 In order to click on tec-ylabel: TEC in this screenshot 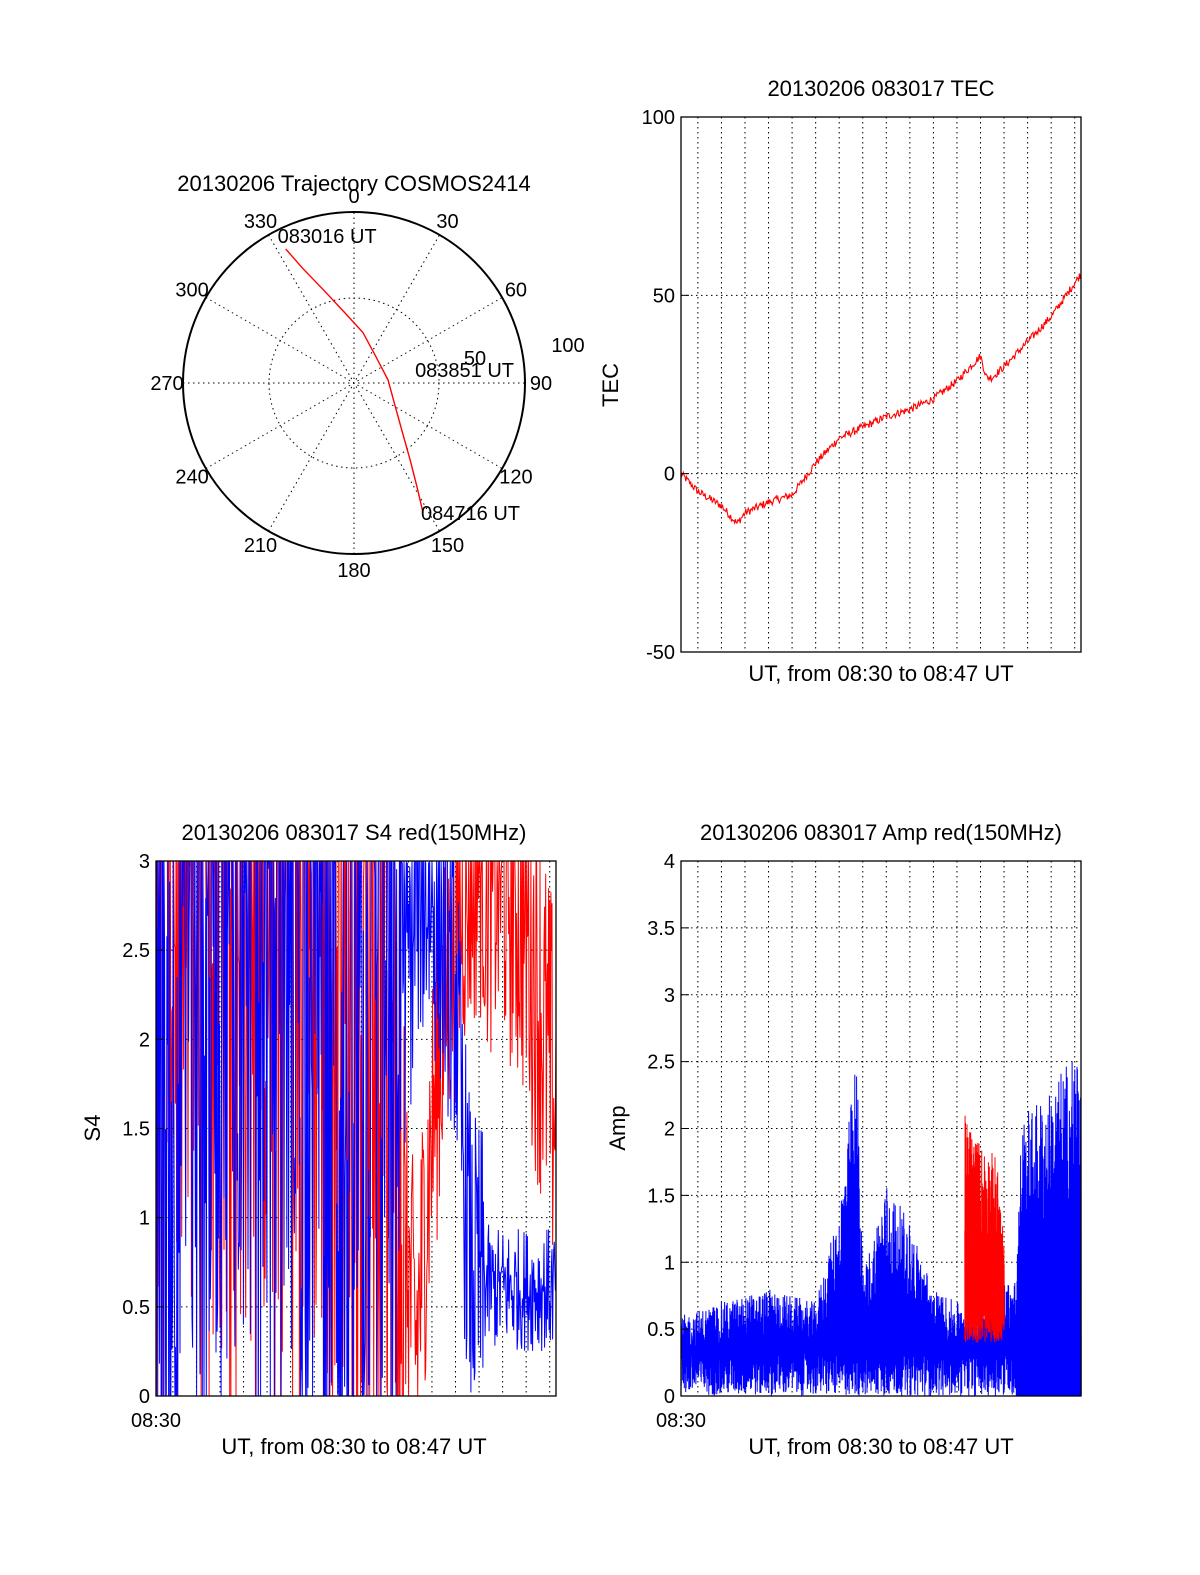, I will do `click(610, 385)`.